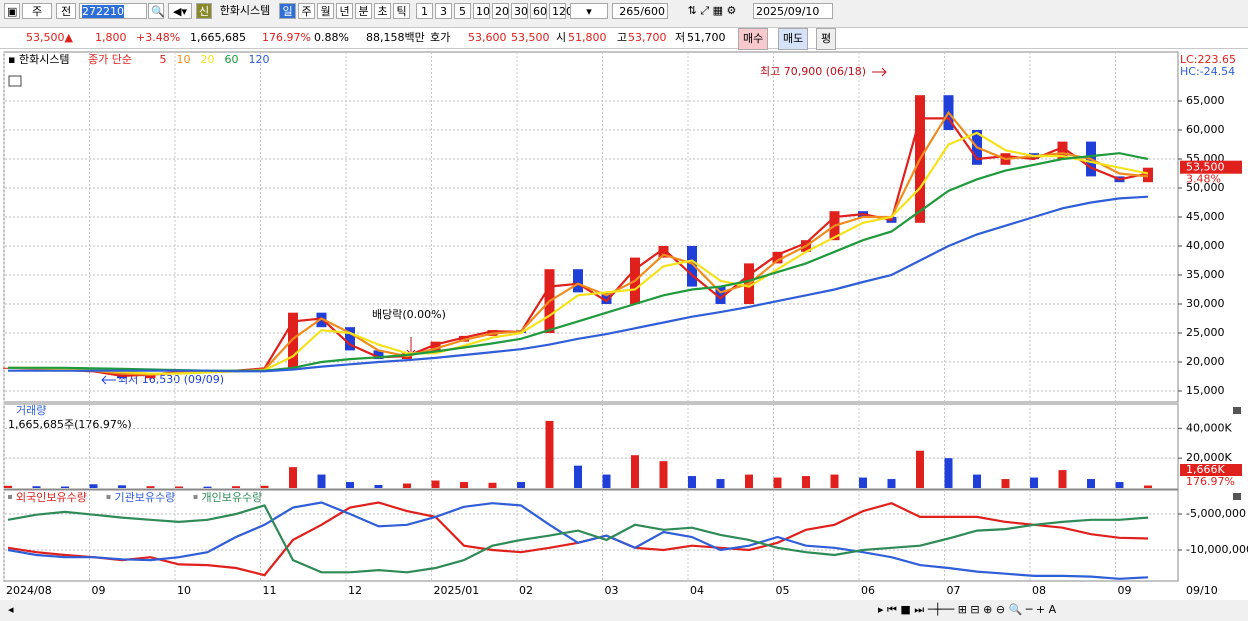 The image size is (1248, 621). What do you see at coordinates (868, 590) in the screenshot?
I see `x-tick-label: 06` at bounding box center [868, 590].